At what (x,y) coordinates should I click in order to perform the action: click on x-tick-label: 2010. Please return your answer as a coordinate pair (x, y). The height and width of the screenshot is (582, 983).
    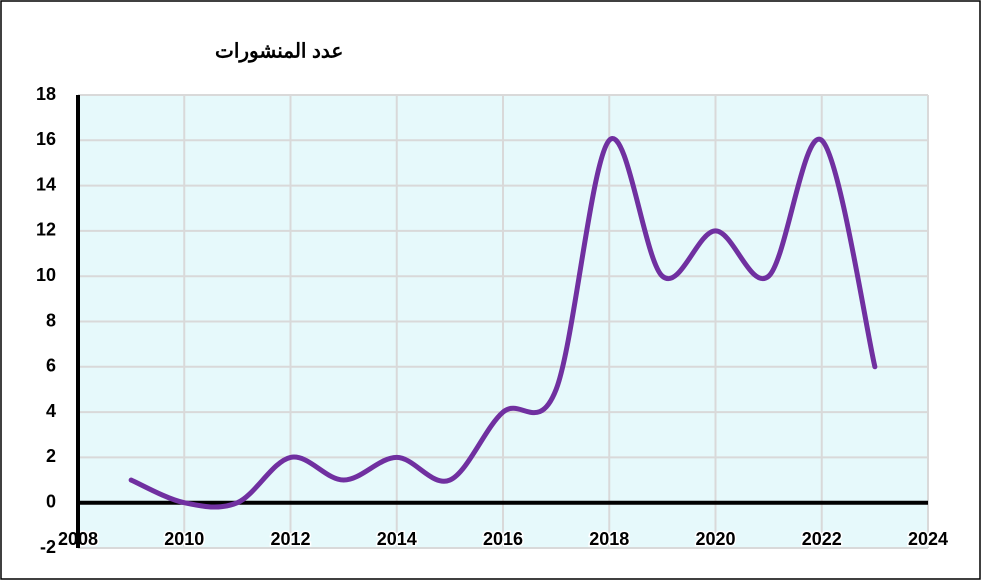
    Looking at the image, I should click on (184, 539).